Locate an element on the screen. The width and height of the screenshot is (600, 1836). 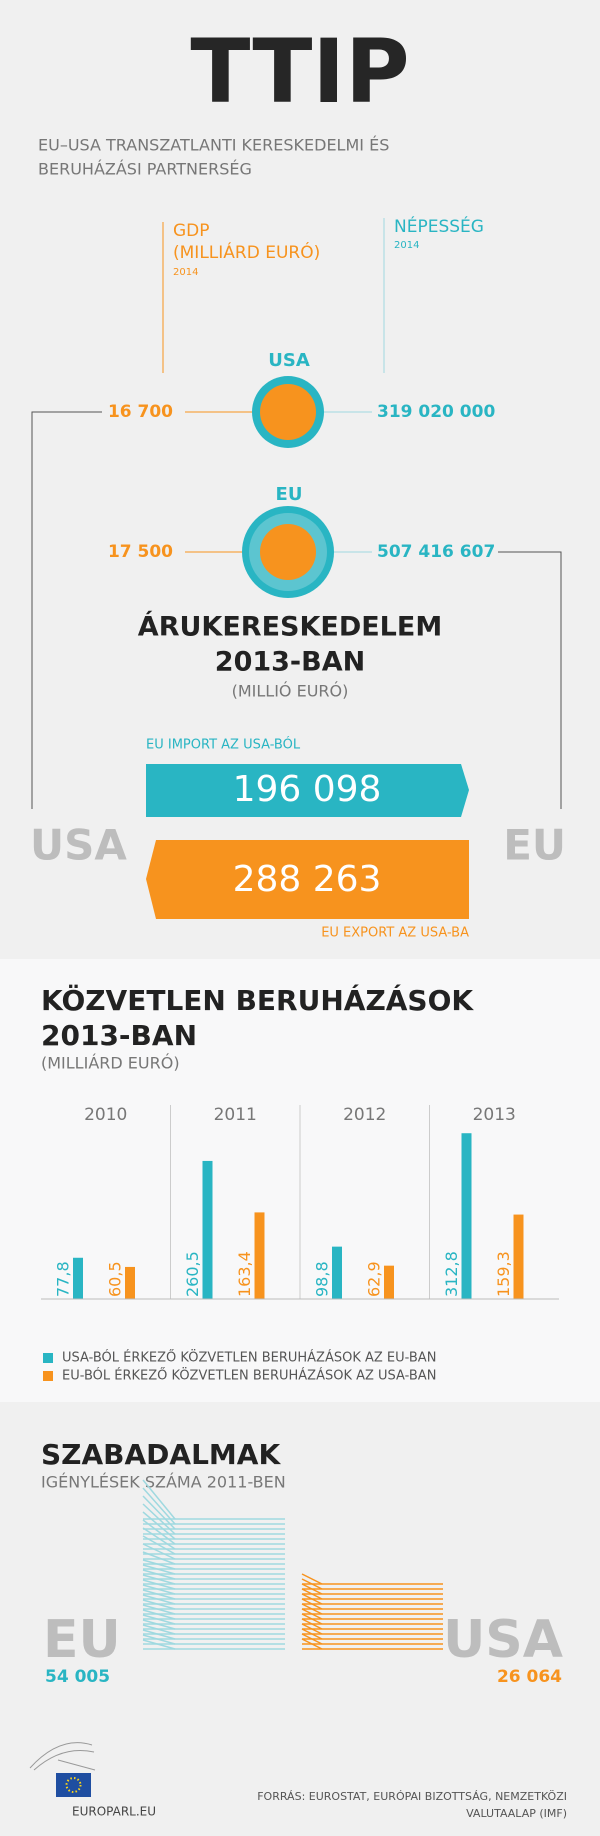
subtitle: BERUHÁZÁSI PARTNERSÉG is located at coordinates (145, 169).